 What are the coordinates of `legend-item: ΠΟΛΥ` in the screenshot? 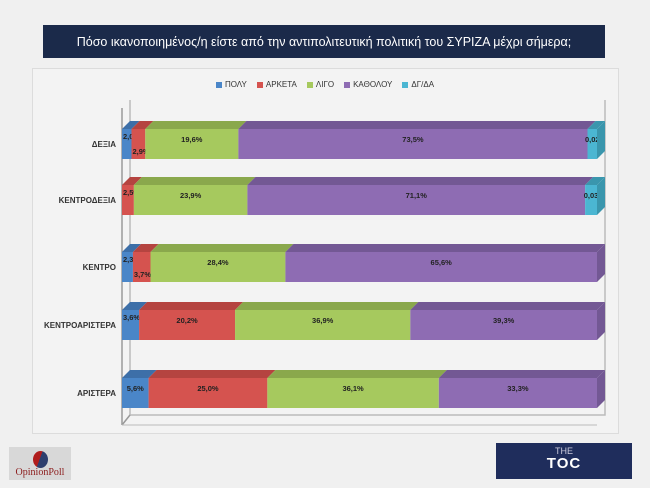 It's located at (231, 84).